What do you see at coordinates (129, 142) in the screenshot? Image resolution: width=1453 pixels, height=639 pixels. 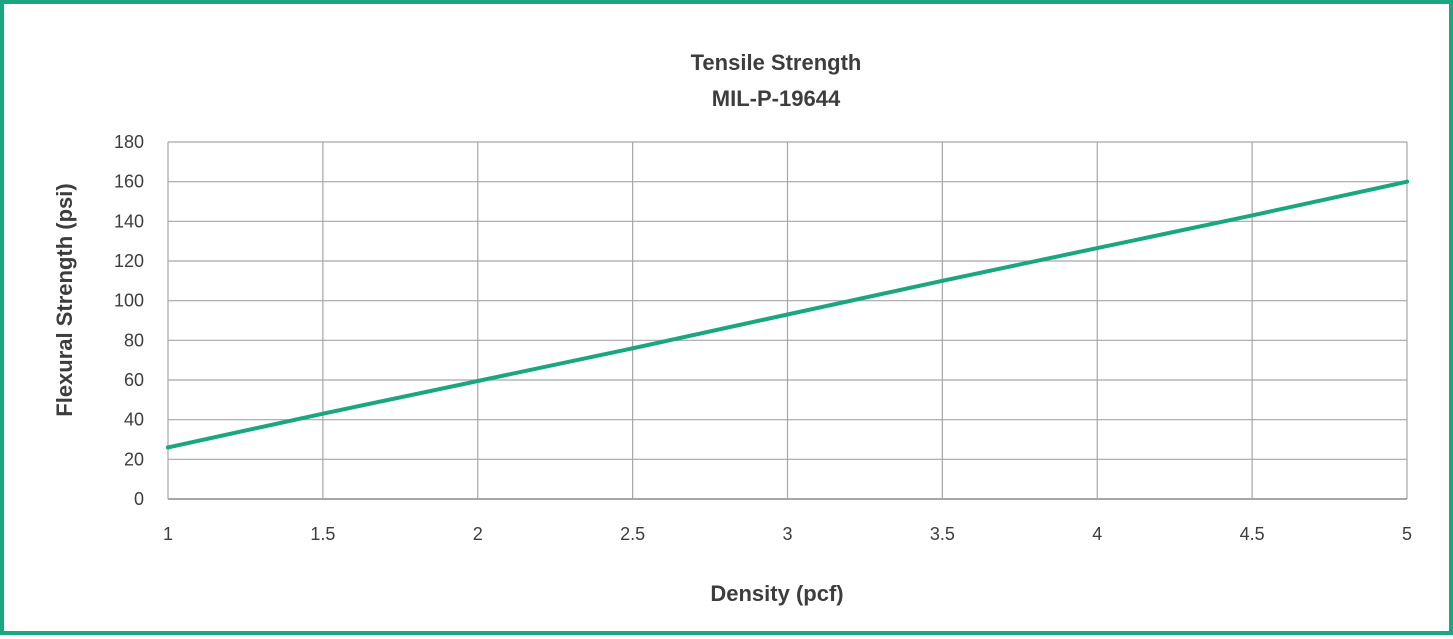 I see `y-tick-label: 180` at bounding box center [129, 142].